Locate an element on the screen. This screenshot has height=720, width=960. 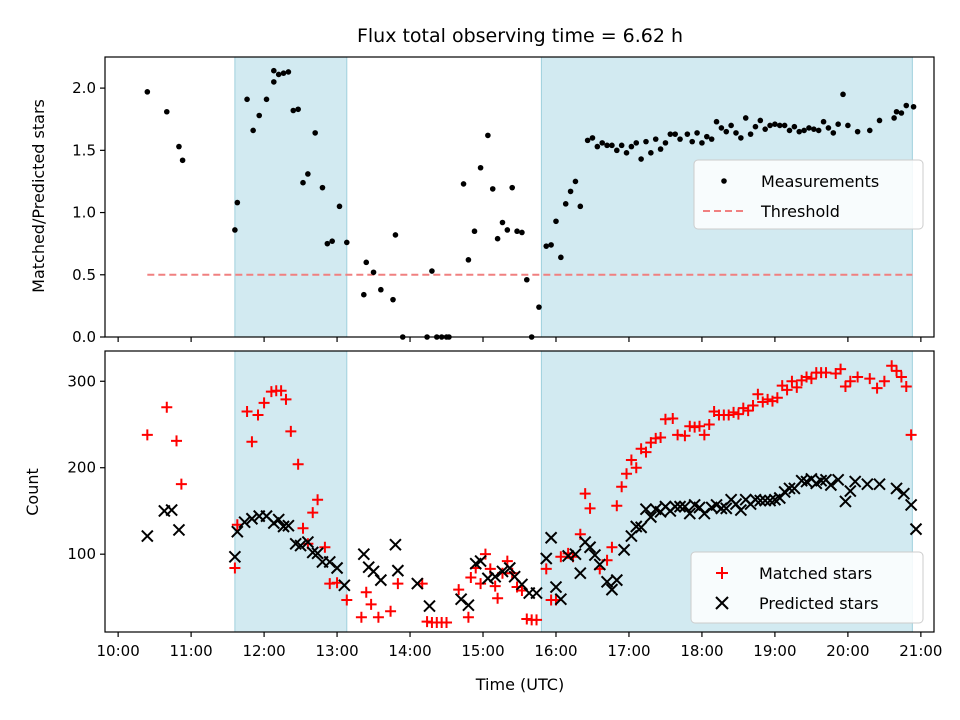
bottom-xtick-label: 17:00 is located at coordinates (628, 651).